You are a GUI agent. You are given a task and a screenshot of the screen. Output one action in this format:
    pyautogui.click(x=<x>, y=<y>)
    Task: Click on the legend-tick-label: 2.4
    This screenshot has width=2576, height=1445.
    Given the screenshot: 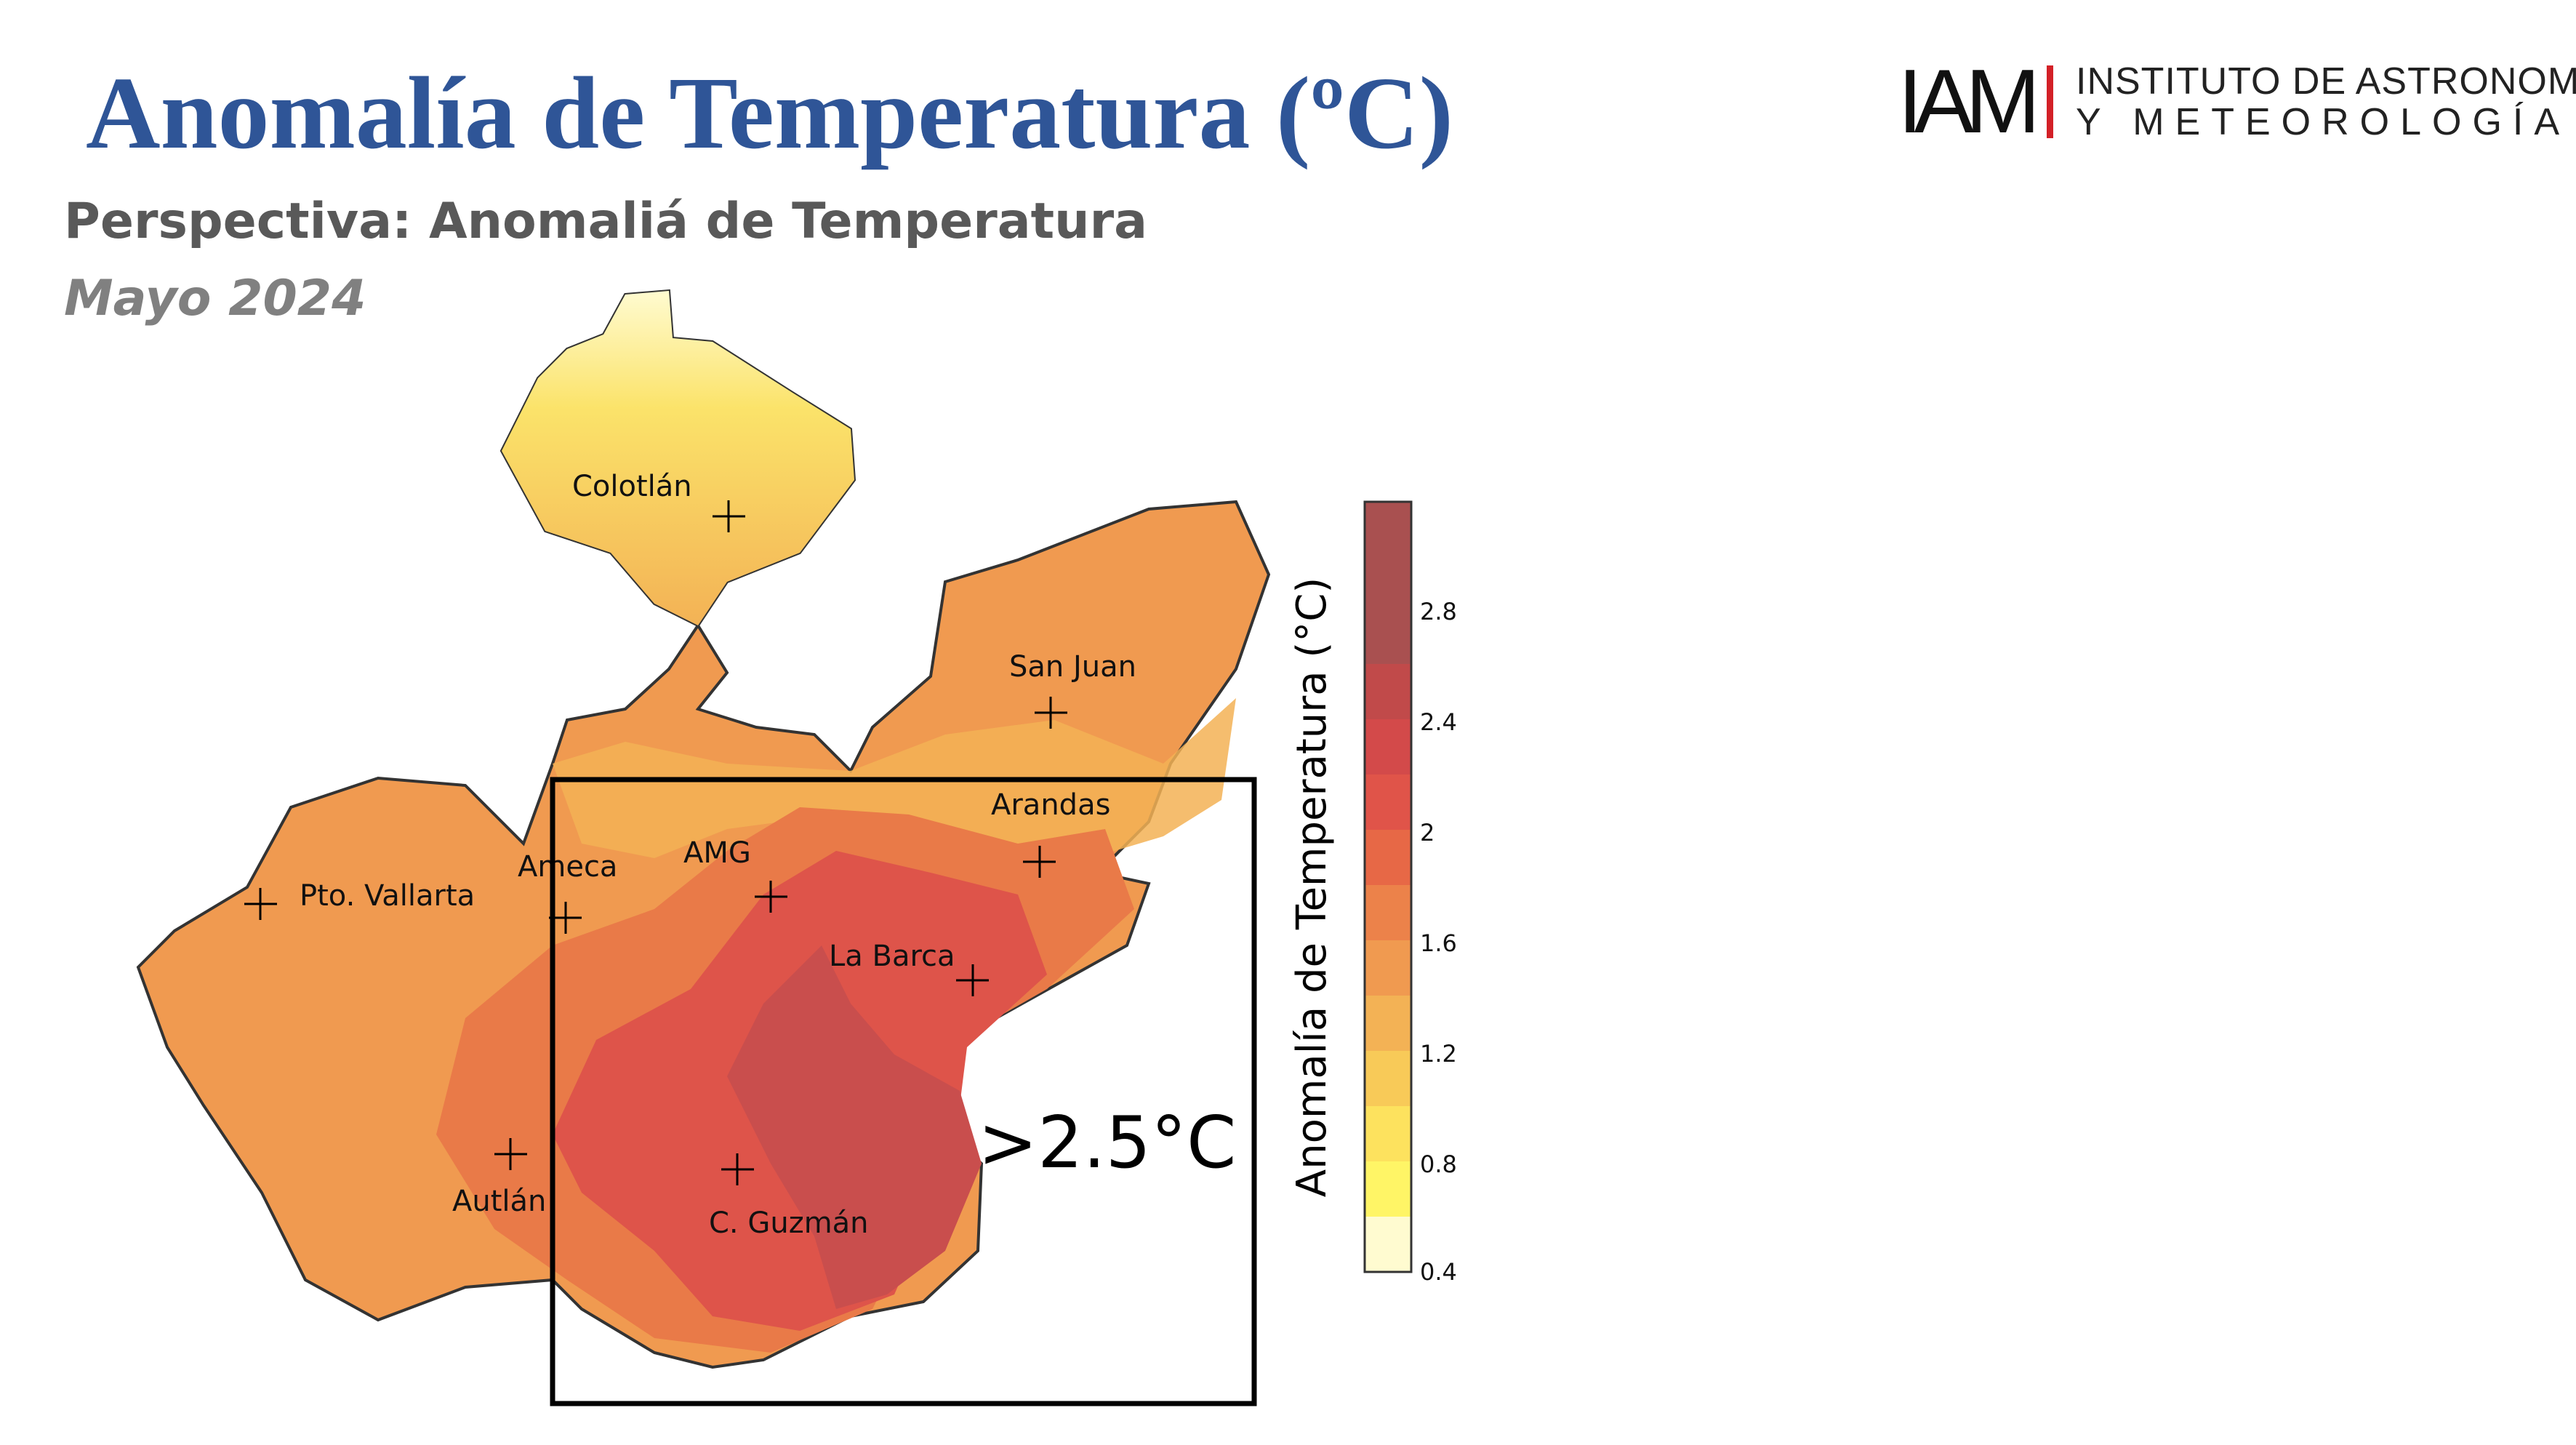 What is the action you would take?
    pyautogui.click(x=1439, y=722)
    